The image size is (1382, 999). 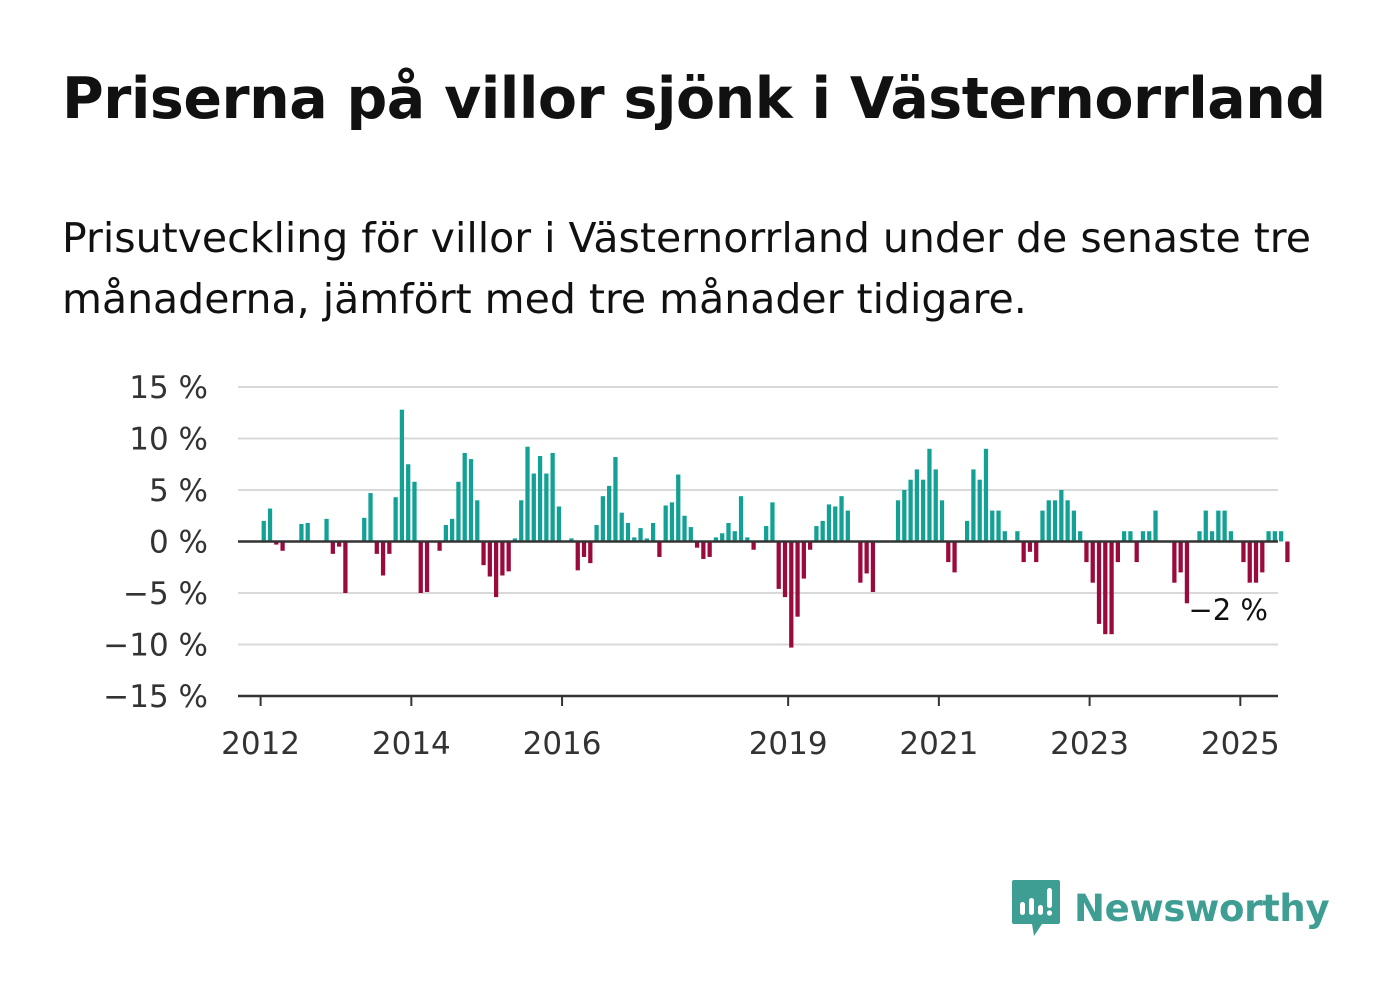 What do you see at coordinates (178, 491) in the screenshot?
I see `y-tick-label: 5 %` at bounding box center [178, 491].